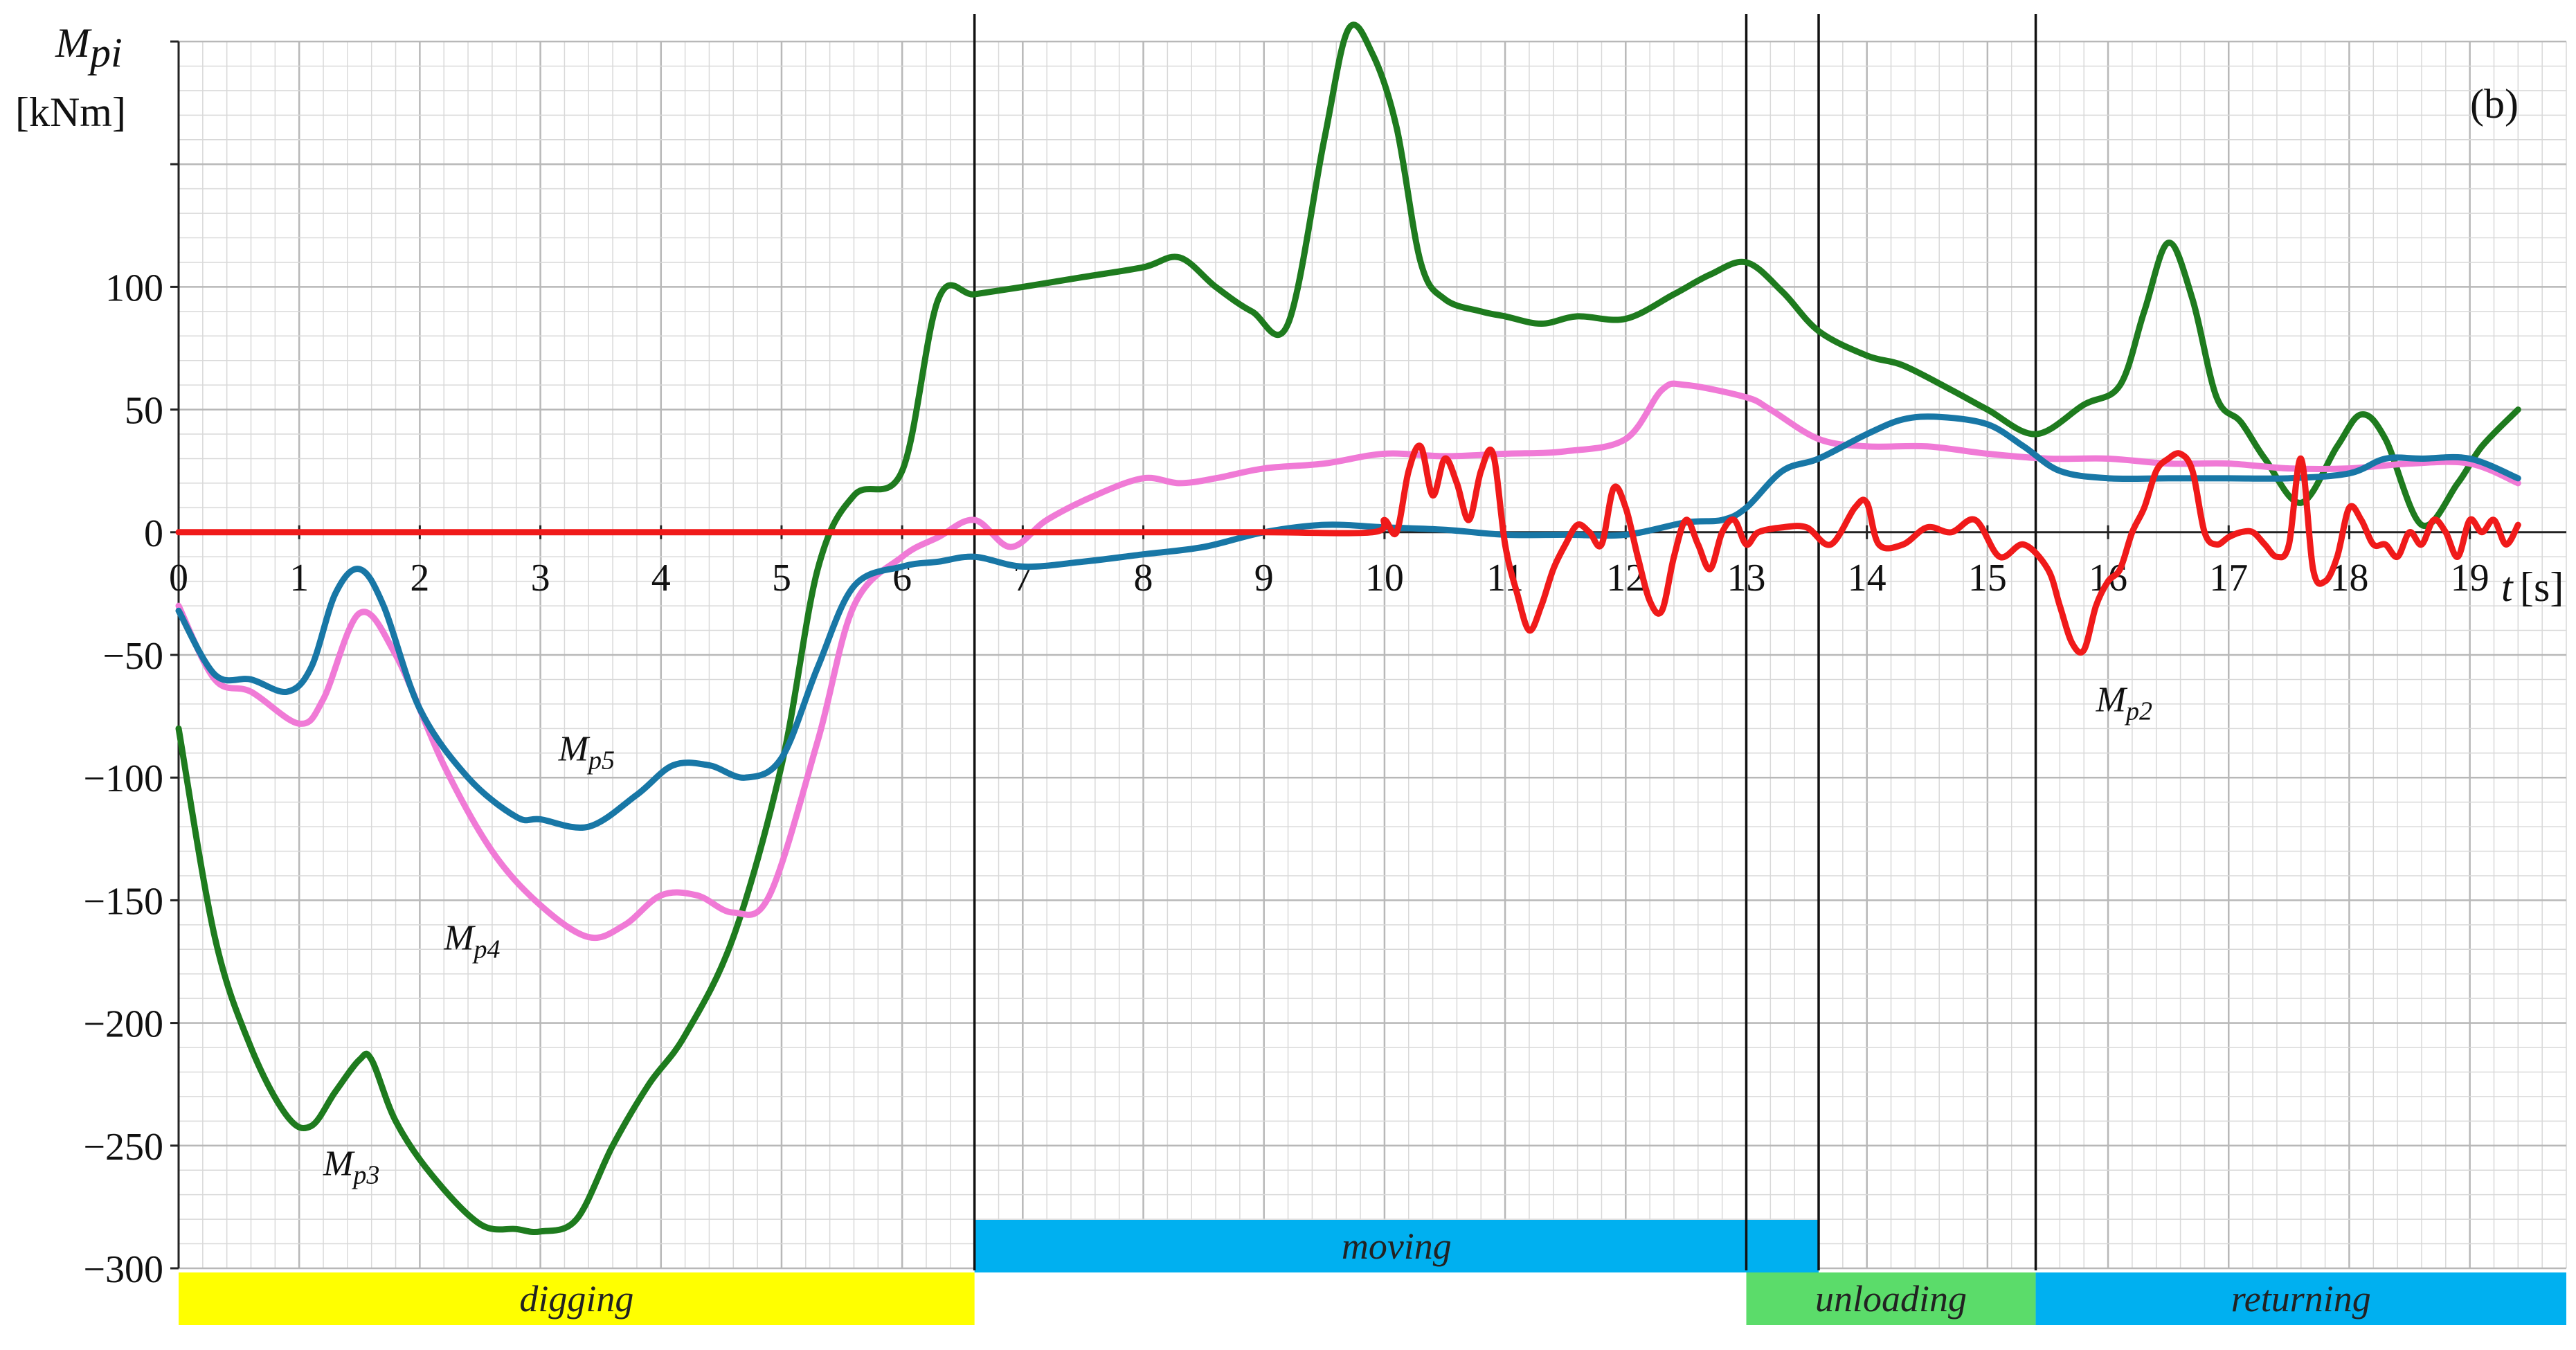 This screenshot has width=2576, height=1350. What do you see at coordinates (2228, 578) in the screenshot?
I see `x-tick-label: 17` at bounding box center [2228, 578].